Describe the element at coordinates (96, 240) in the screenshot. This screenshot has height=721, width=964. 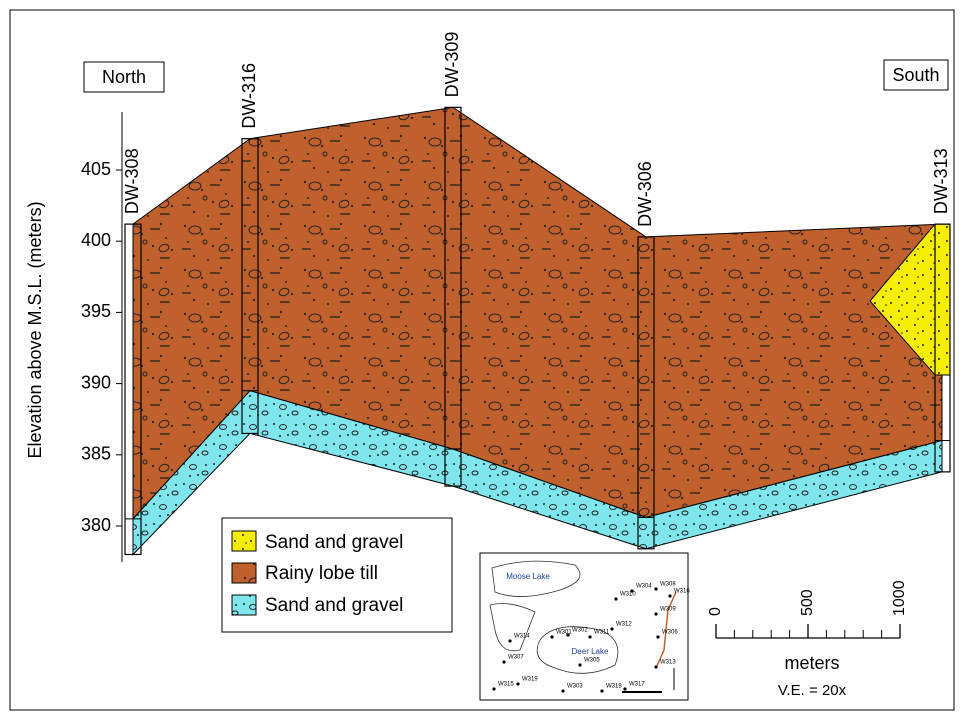
I see `y-tick-label: 400` at that location.